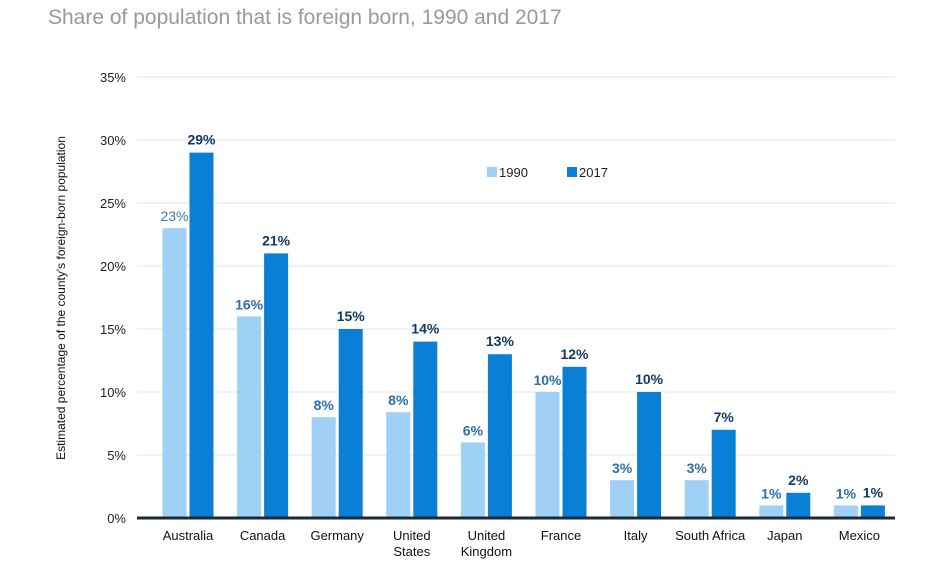 This screenshot has height=584, width=945. Describe the element at coordinates (859, 535) in the screenshot. I see `category-label: Mexico` at that location.